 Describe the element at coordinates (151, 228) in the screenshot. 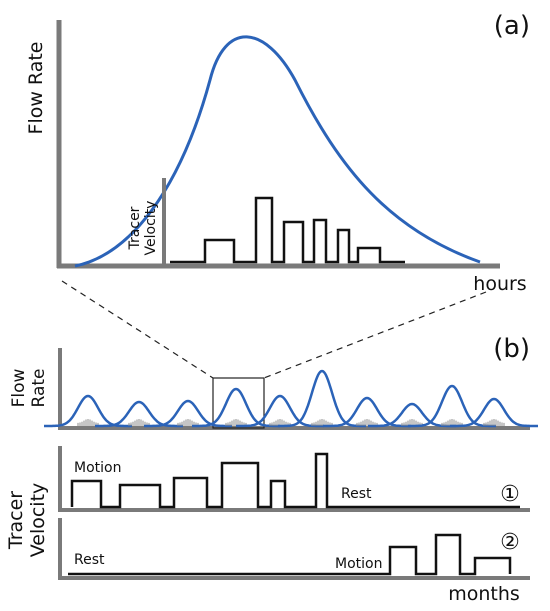

I see `inset-label-line2: Velocity` at that location.